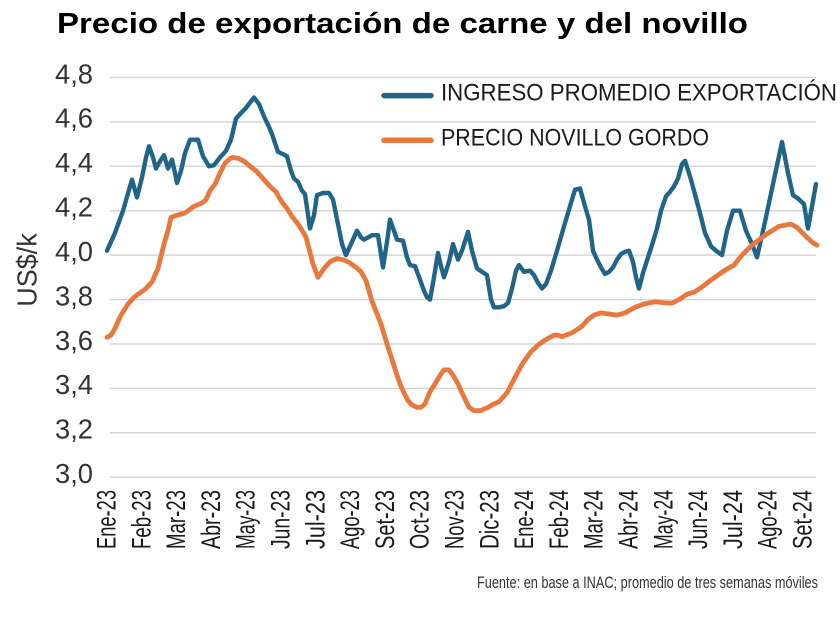  I want to click on svg-text: Dic-23, so click(489, 519).